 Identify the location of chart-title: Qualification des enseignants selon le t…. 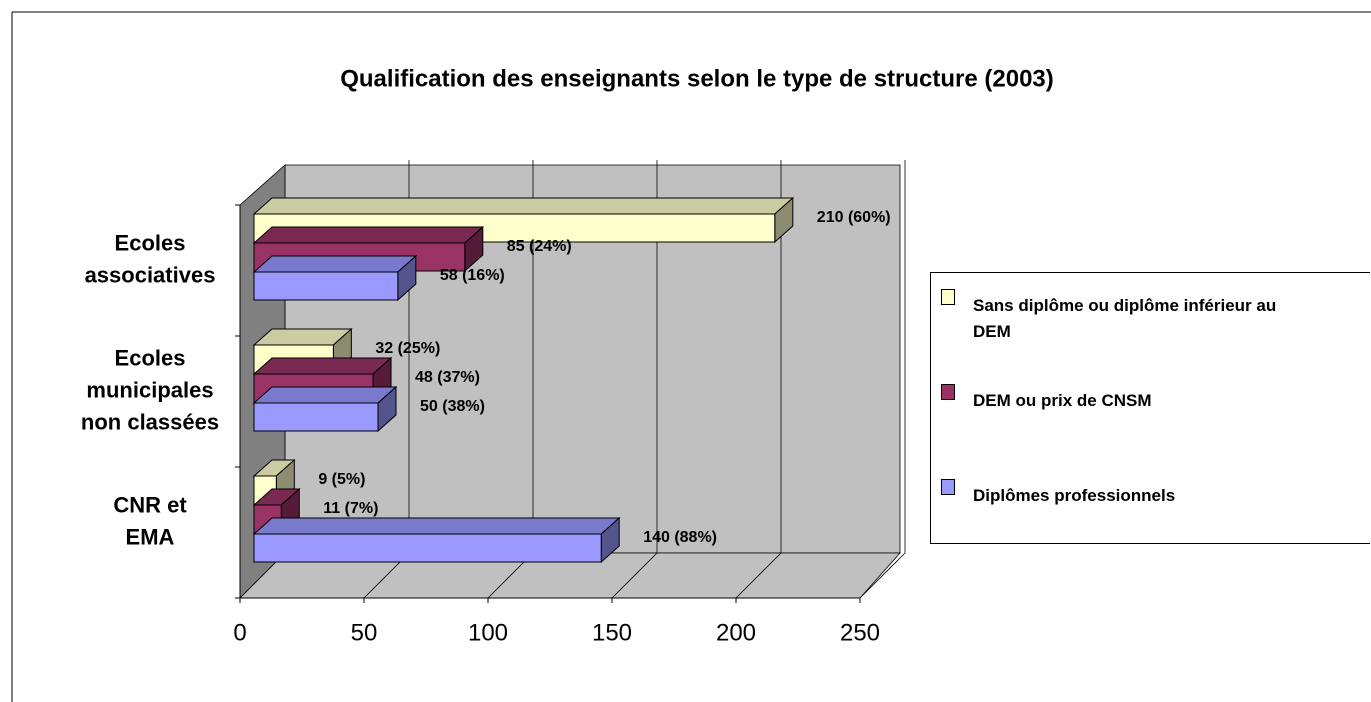
(697, 78).